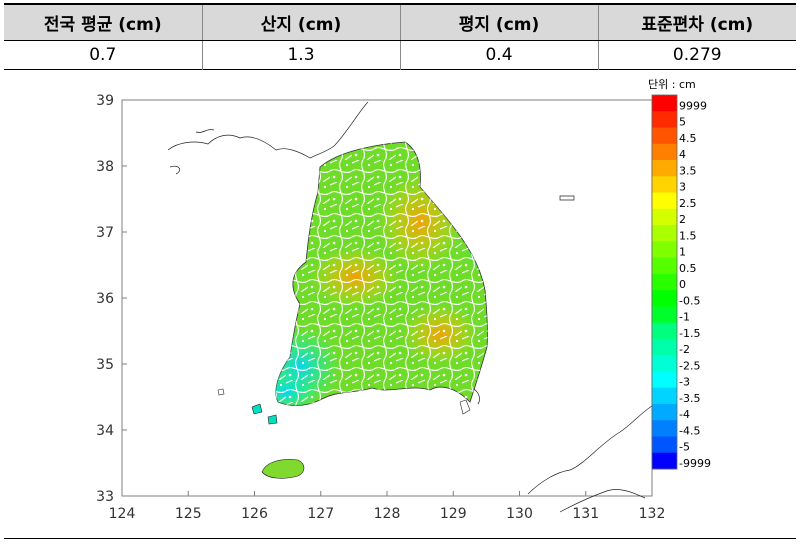  What do you see at coordinates (320, 514) in the screenshot?
I see `x-tick-label: 127` at bounding box center [320, 514].